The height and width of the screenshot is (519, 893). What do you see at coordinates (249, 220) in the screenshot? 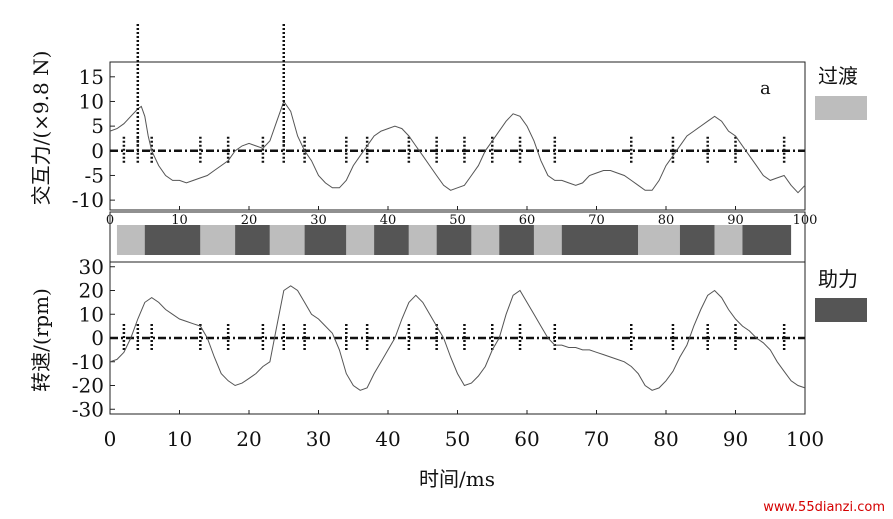
I see `top-x-tick-label: 20` at bounding box center [249, 220].